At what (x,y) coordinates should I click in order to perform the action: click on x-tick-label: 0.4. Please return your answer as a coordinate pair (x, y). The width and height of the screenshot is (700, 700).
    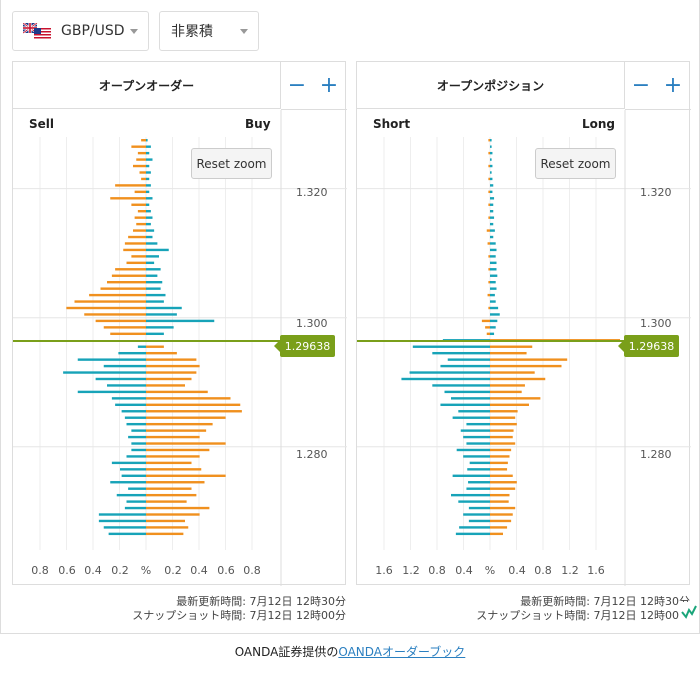
    Looking at the image, I should click on (199, 570).